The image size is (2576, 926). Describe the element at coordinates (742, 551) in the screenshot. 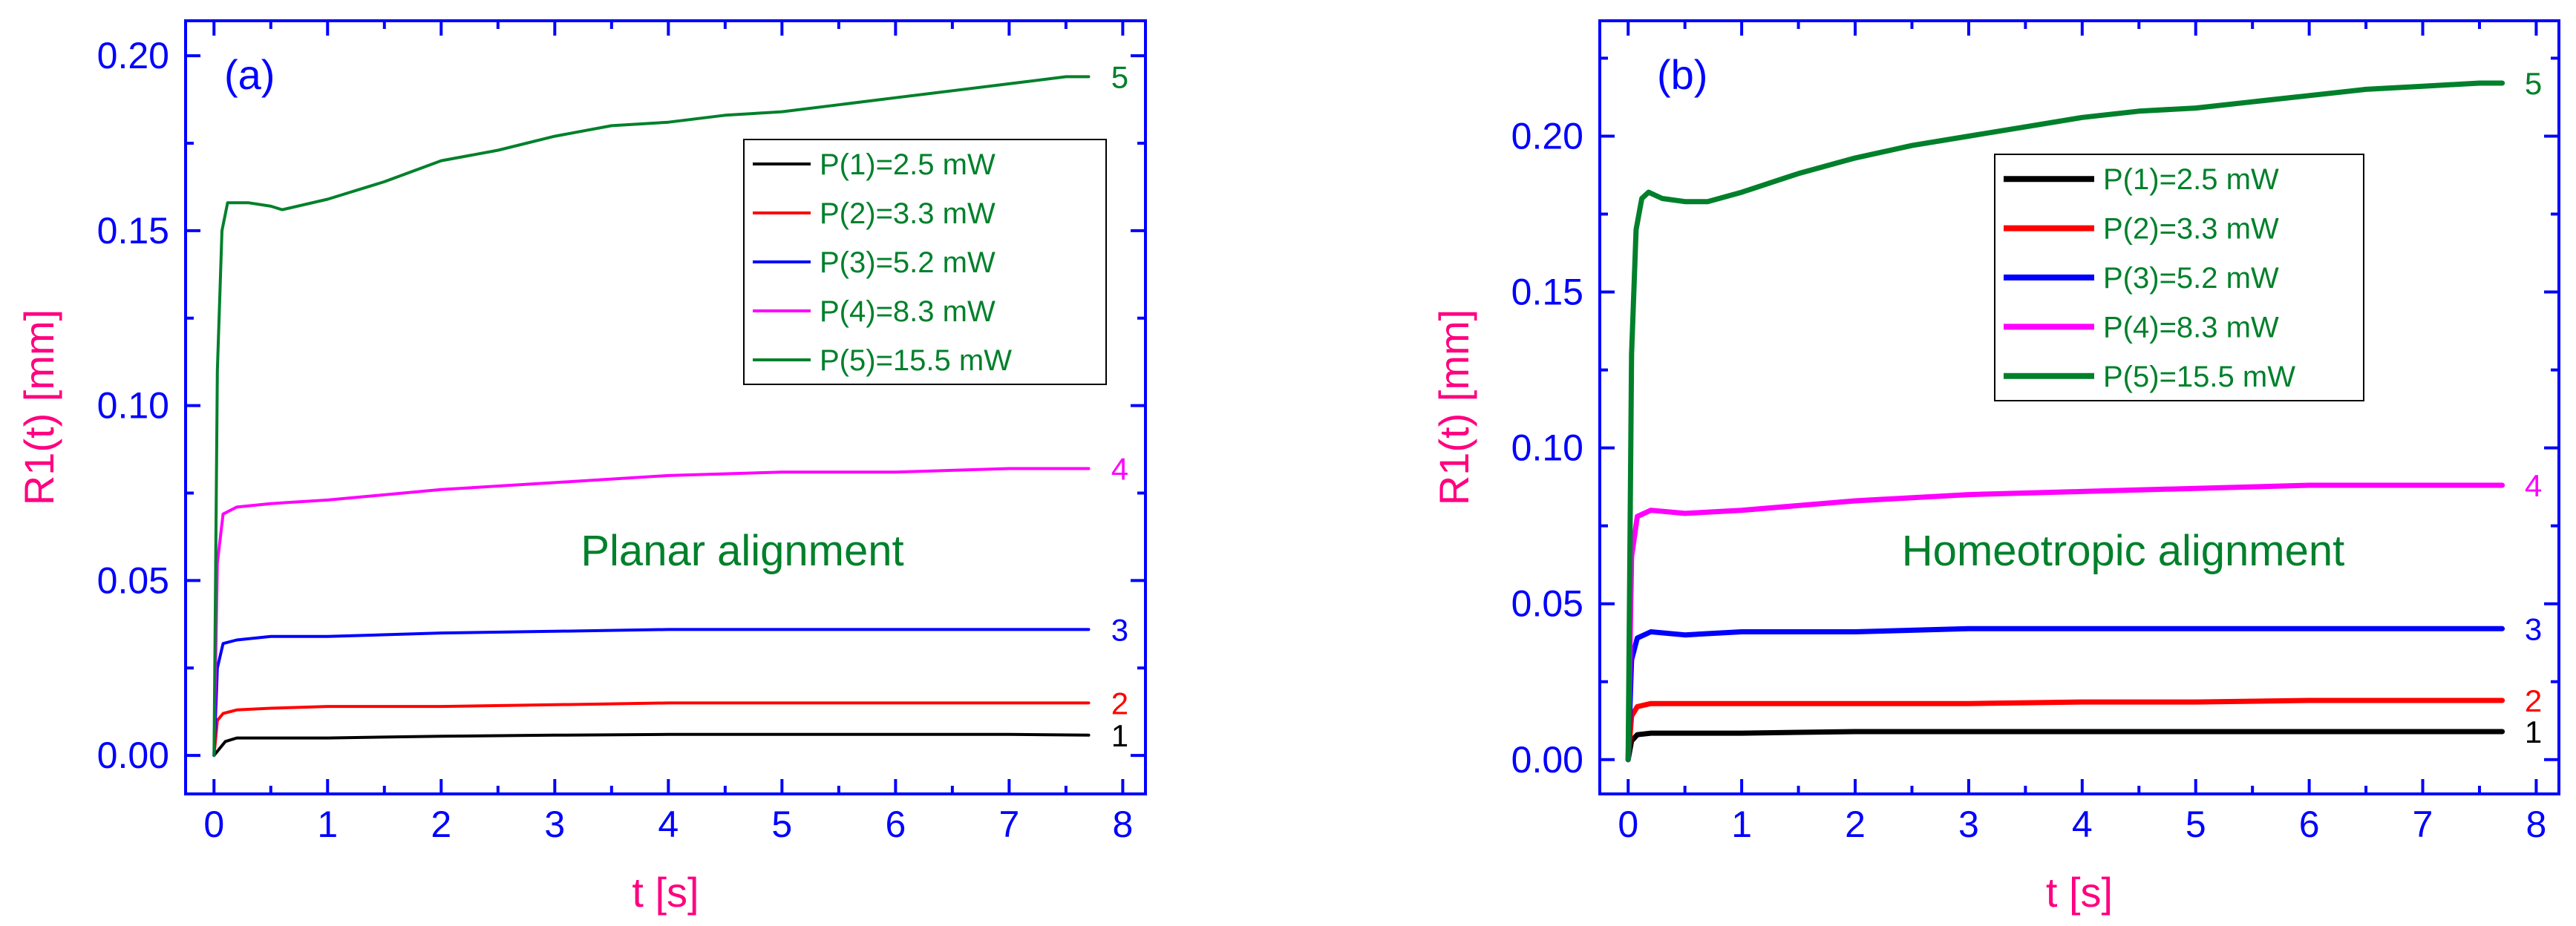

I see `alignment-annotation: Planar alignment` at that location.